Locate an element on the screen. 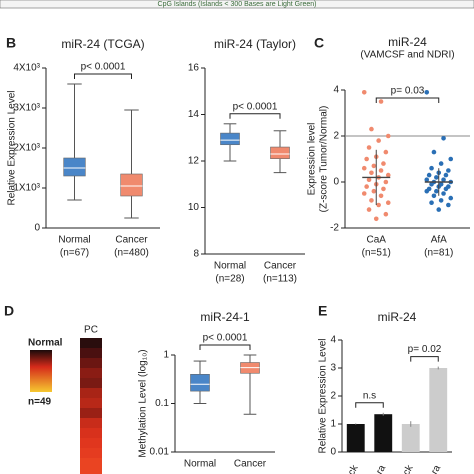 Image resolution: width=474 pixels, height=474 pixels. cpg-strip is located at coordinates (237, 4).